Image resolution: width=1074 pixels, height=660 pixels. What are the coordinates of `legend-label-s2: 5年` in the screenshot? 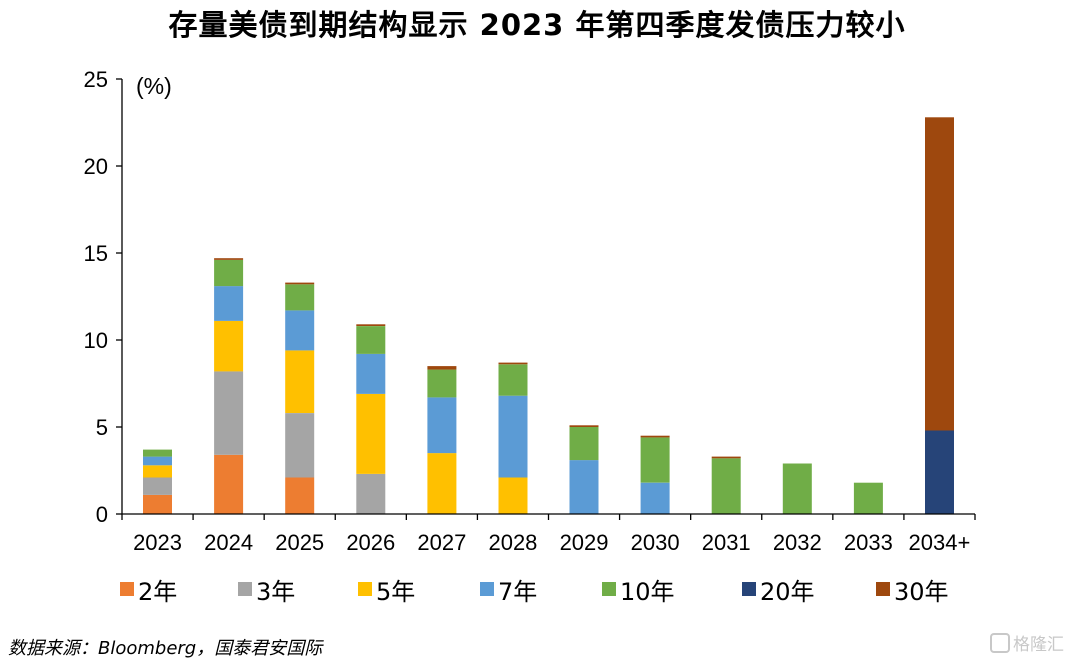 It's located at (395, 592).